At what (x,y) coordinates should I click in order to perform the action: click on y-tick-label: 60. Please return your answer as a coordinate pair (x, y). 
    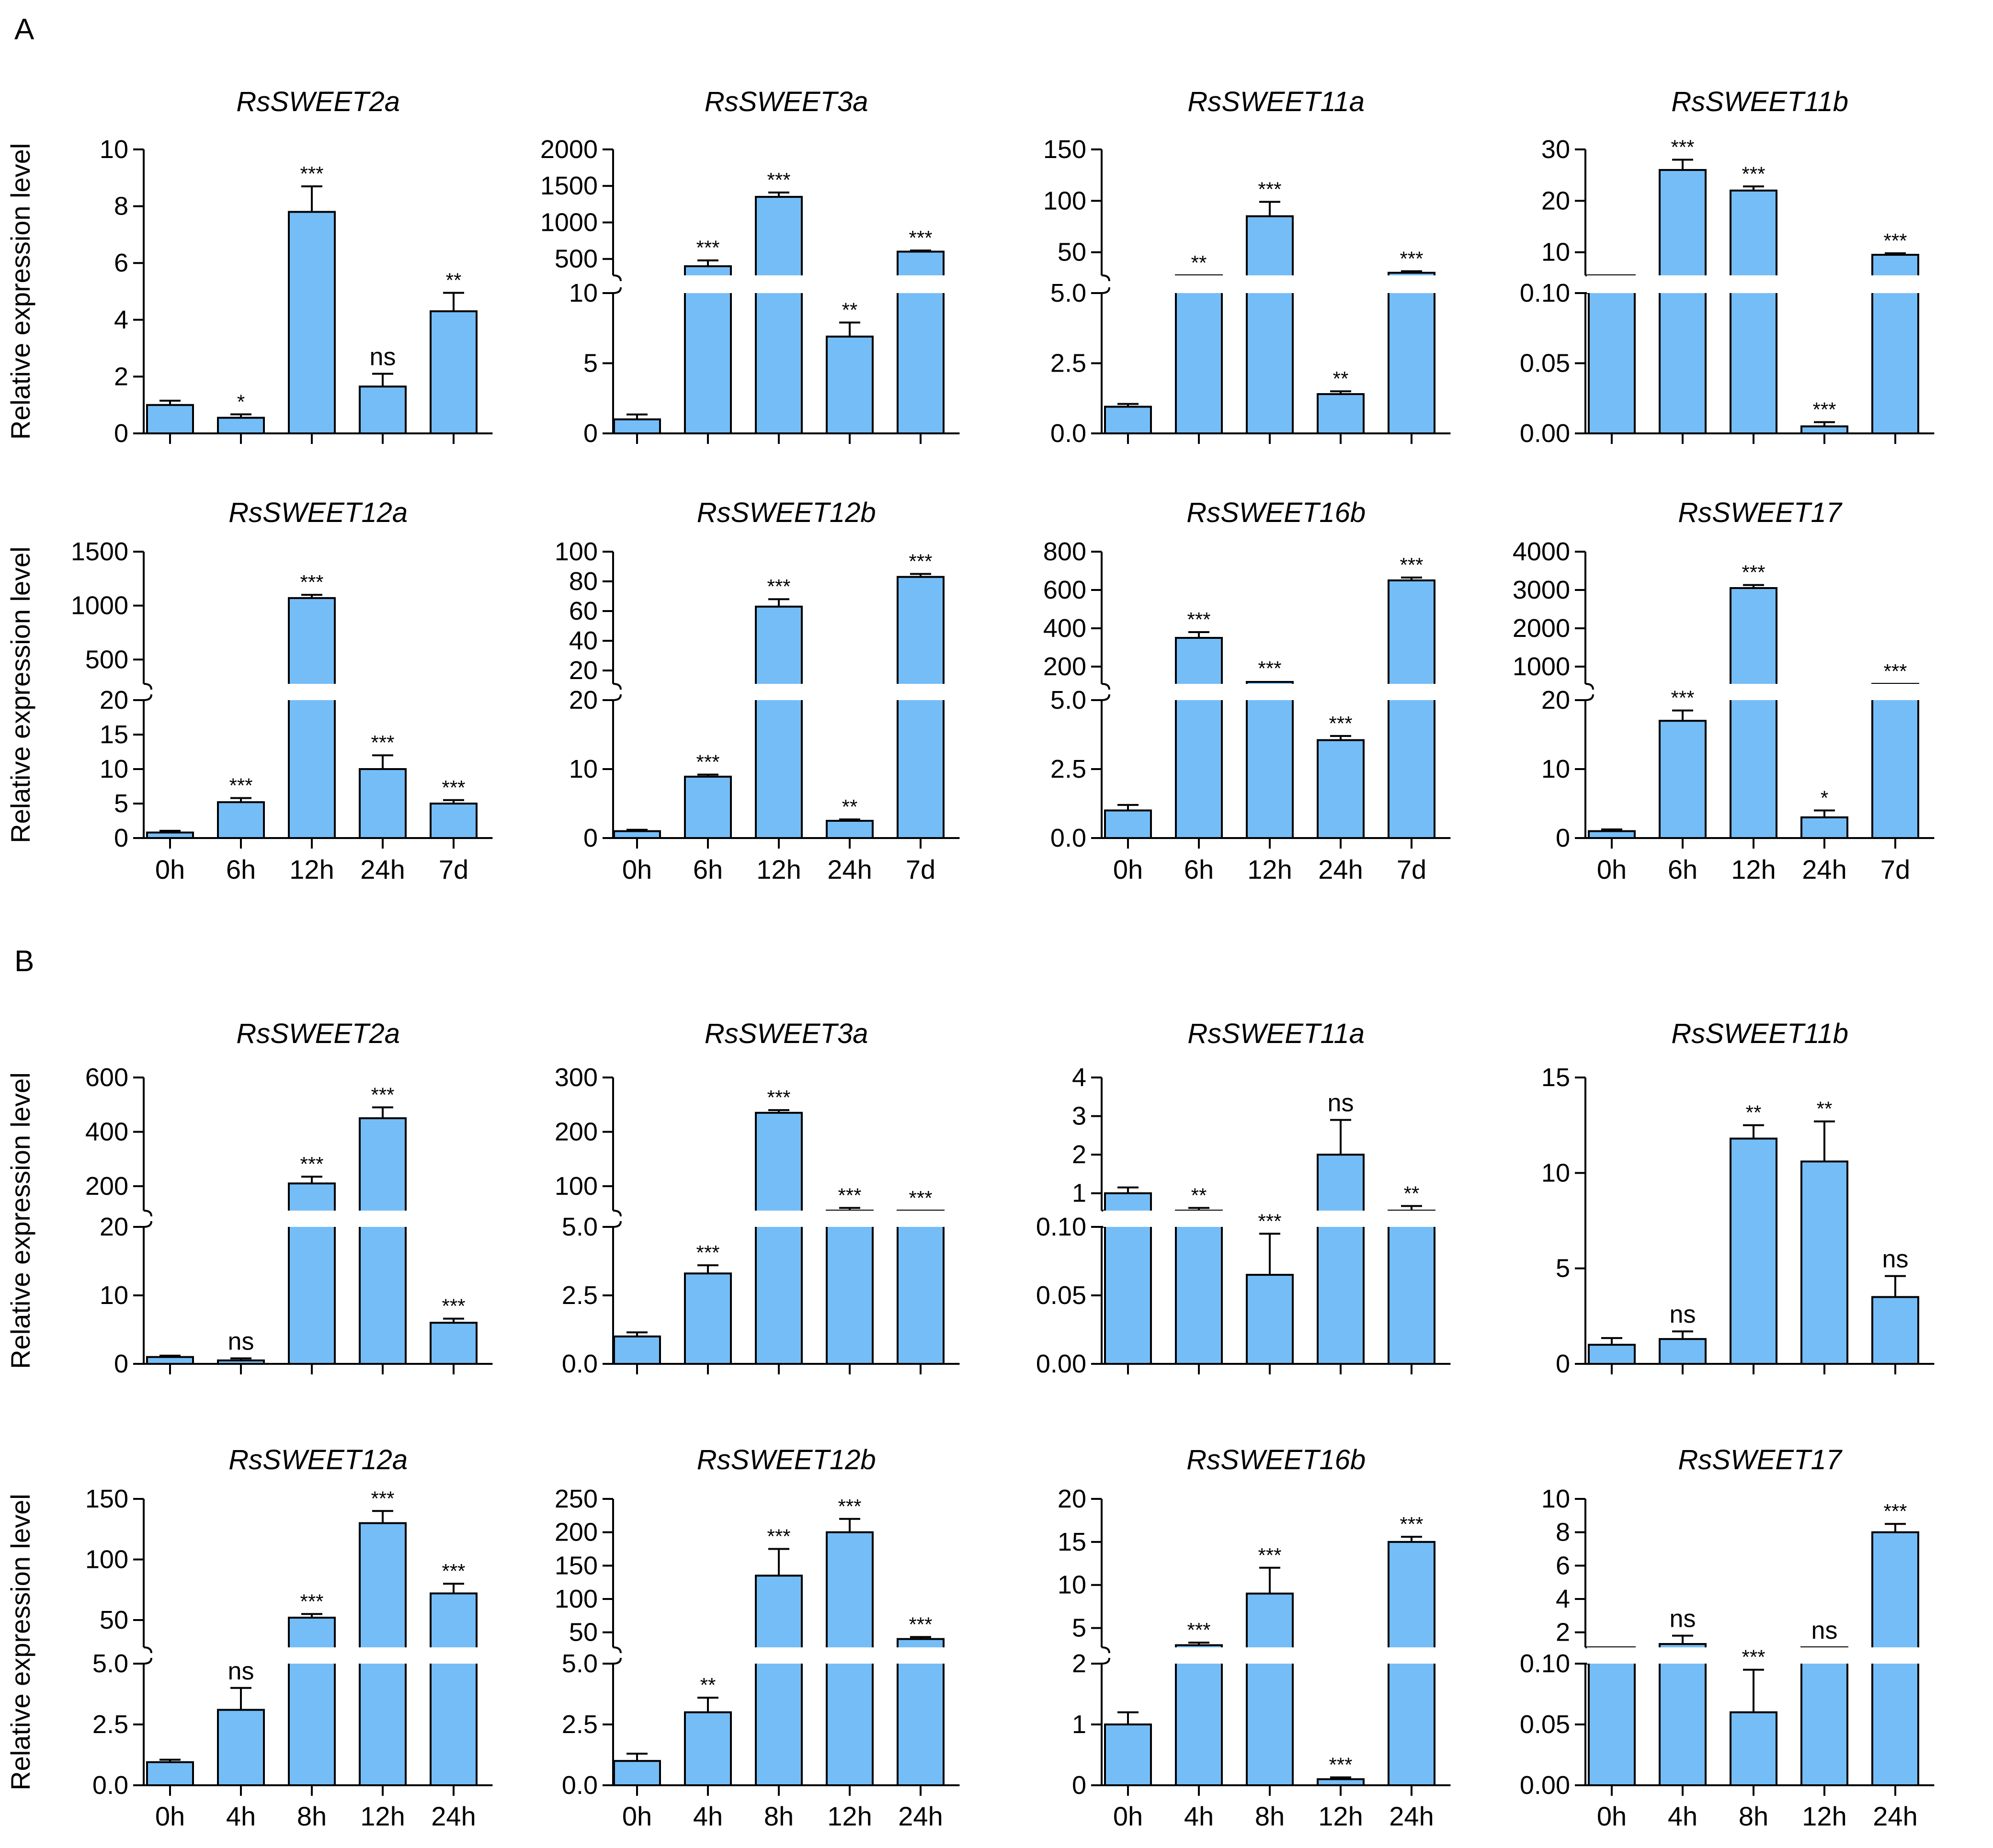
    Looking at the image, I should click on (583, 611).